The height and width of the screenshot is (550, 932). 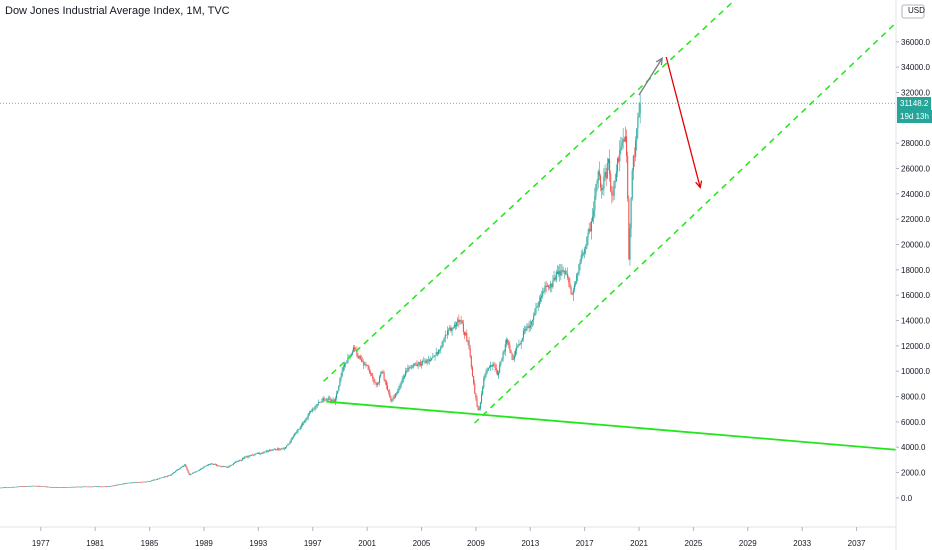 What do you see at coordinates (313, 543) in the screenshot?
I see `x-tick-label: 1997` at bounding box center [313, 543].